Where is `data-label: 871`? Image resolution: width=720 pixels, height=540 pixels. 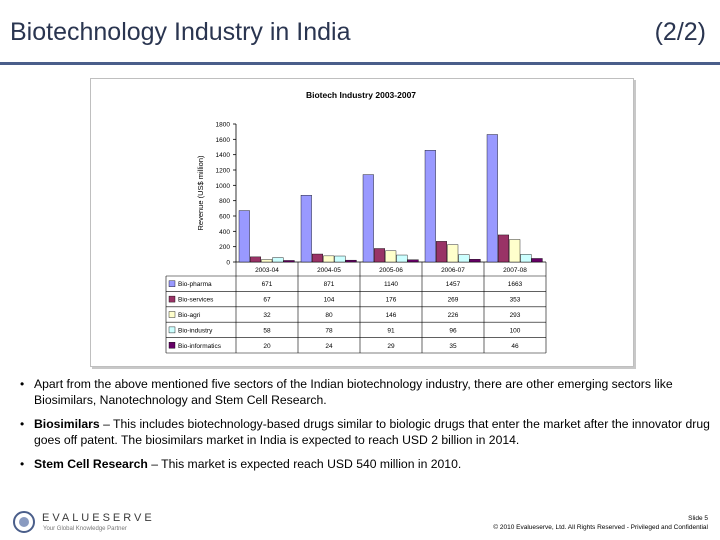 data-label: 871 is located at coordinates (329, 284).